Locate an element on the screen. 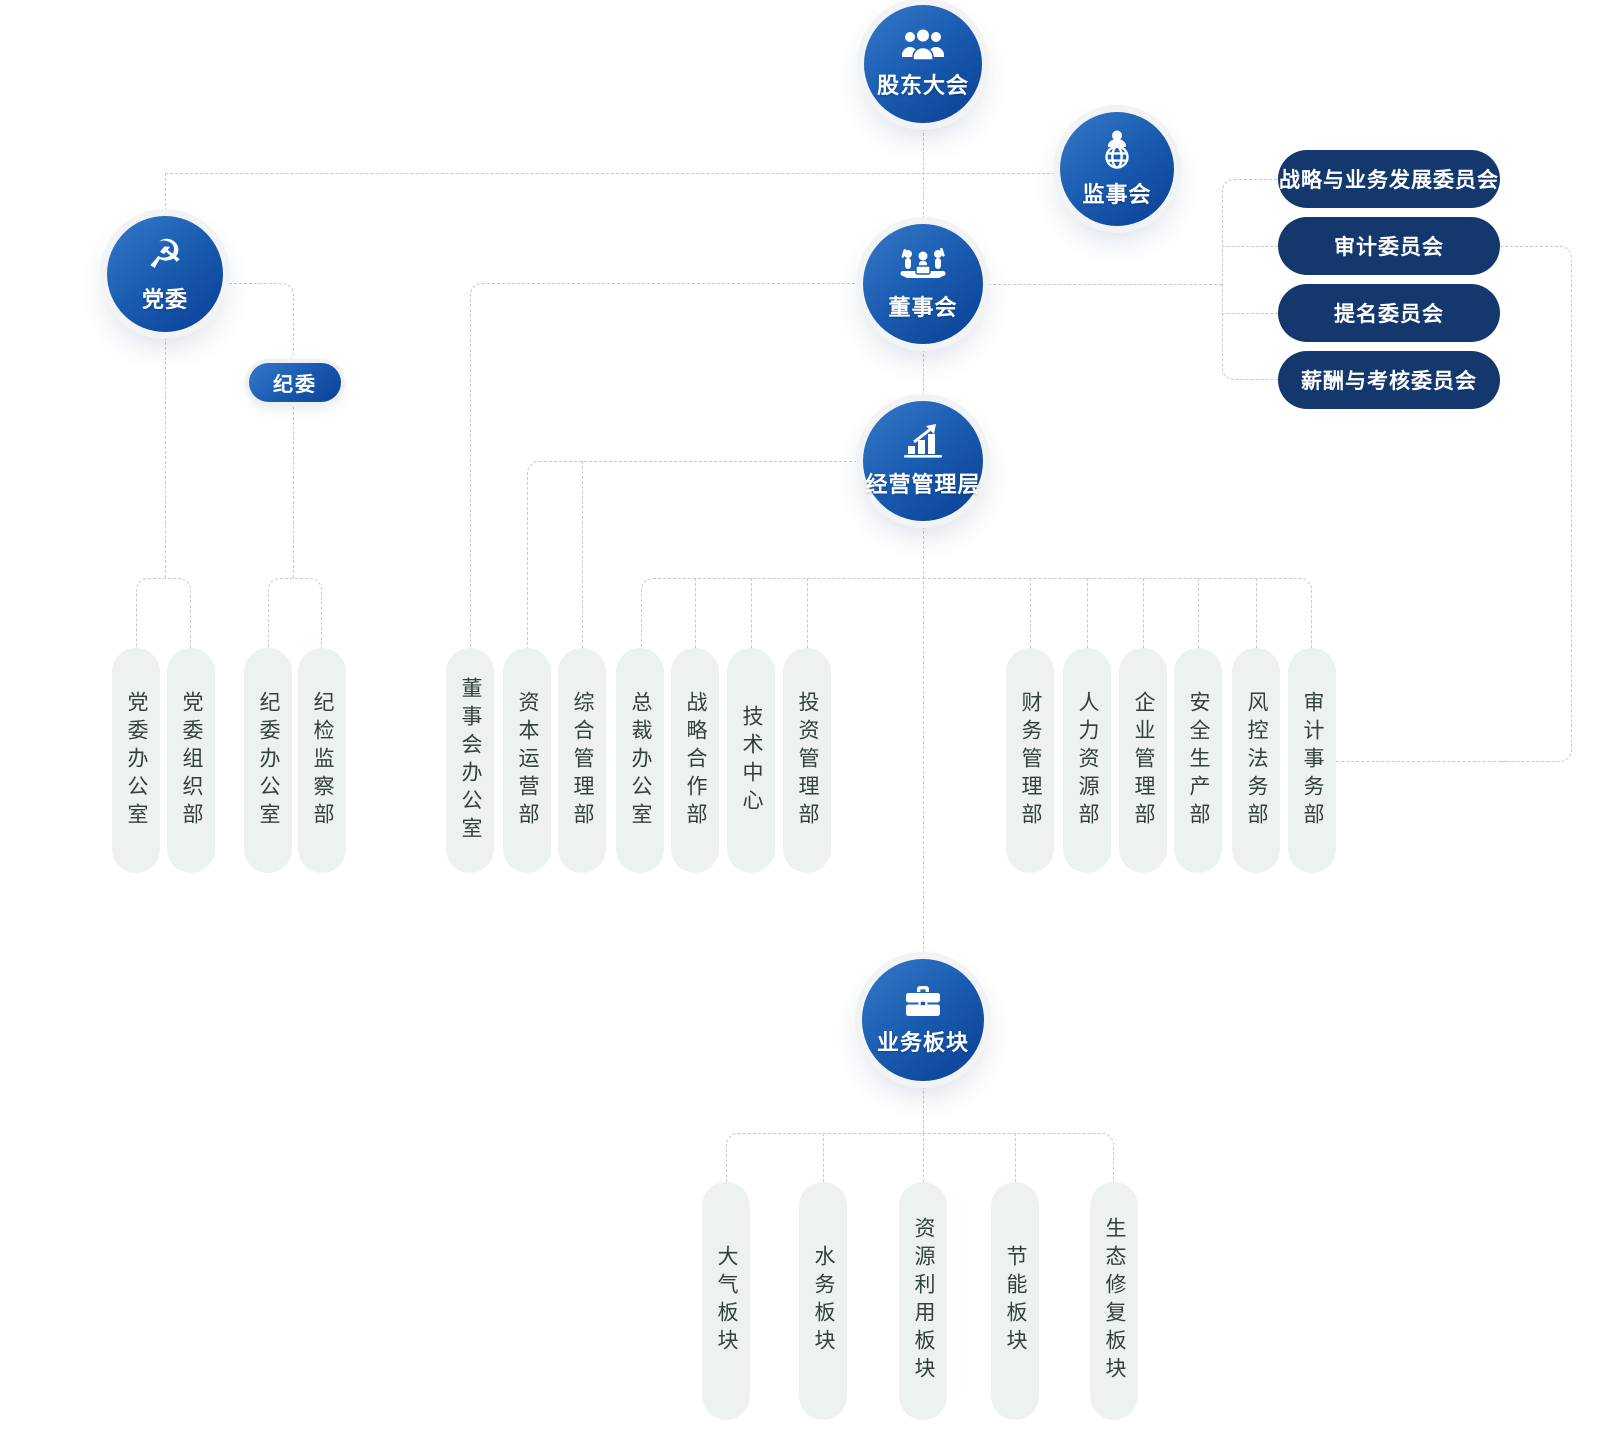 The image size is (1598, 1439). segment-label: 水务板块 is located at coordinates (823, 1301).